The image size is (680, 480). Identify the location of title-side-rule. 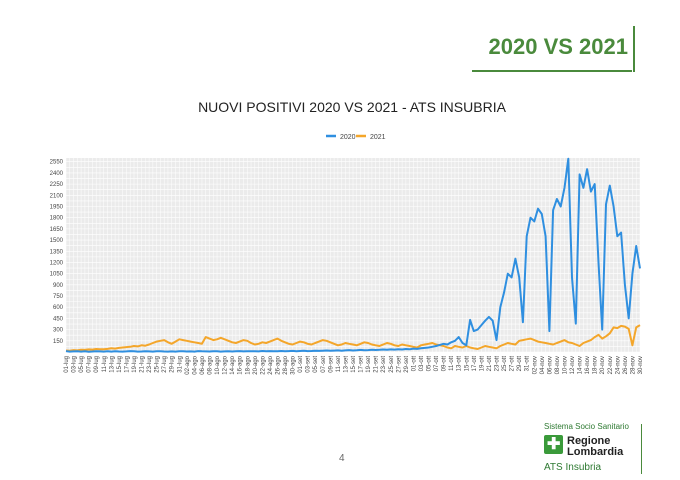
(634, 49).